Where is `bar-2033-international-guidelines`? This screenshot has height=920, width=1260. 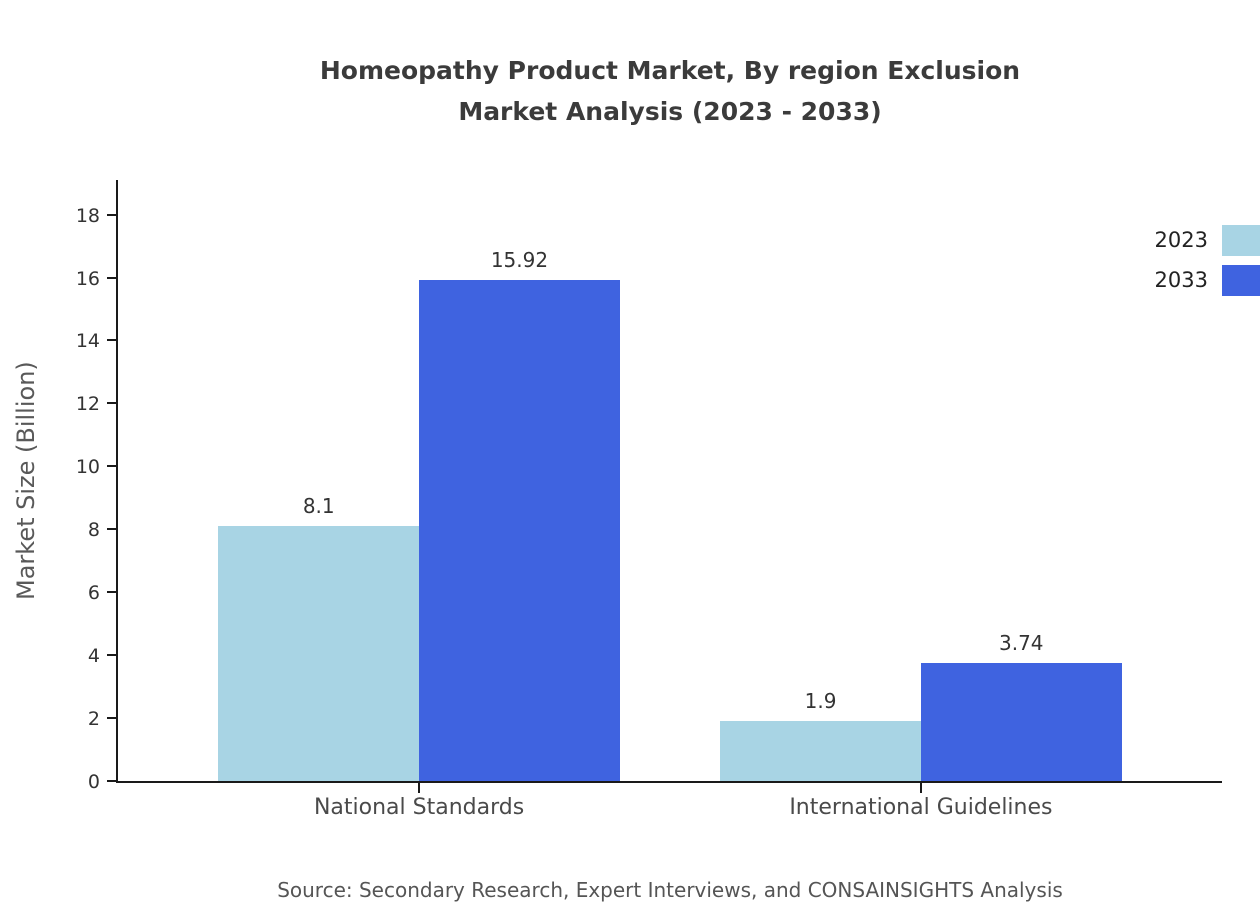
bar-2033-international-guidelines is located at coordinates (1021, 722).